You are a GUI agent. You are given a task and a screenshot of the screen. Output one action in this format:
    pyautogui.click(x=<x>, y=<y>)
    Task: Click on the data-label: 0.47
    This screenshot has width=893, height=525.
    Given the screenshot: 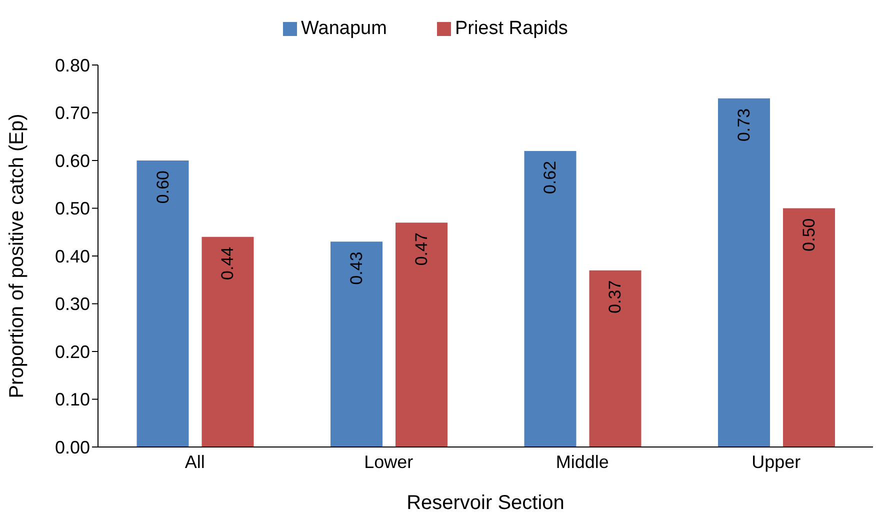 What is the action you would take?
    pyautogui.click(x=421, y=249)
    